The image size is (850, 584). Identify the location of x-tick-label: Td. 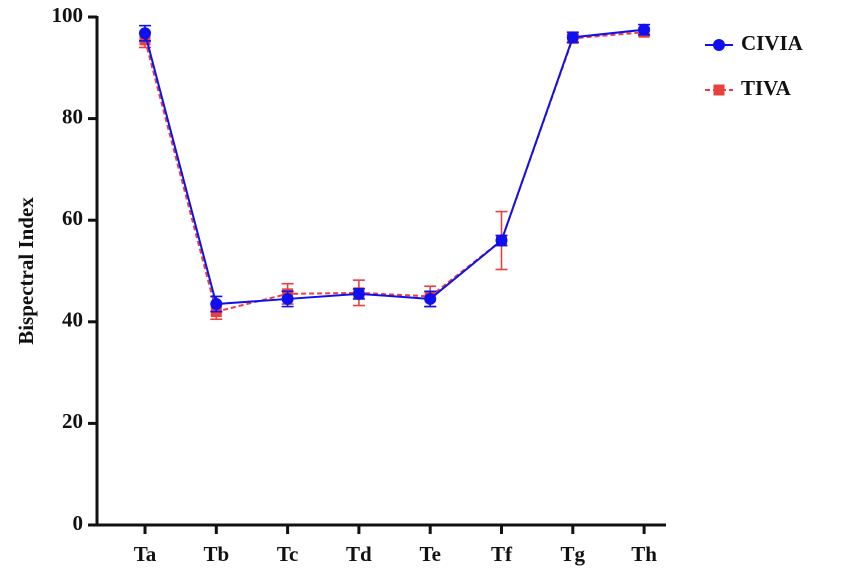
(359, 554).